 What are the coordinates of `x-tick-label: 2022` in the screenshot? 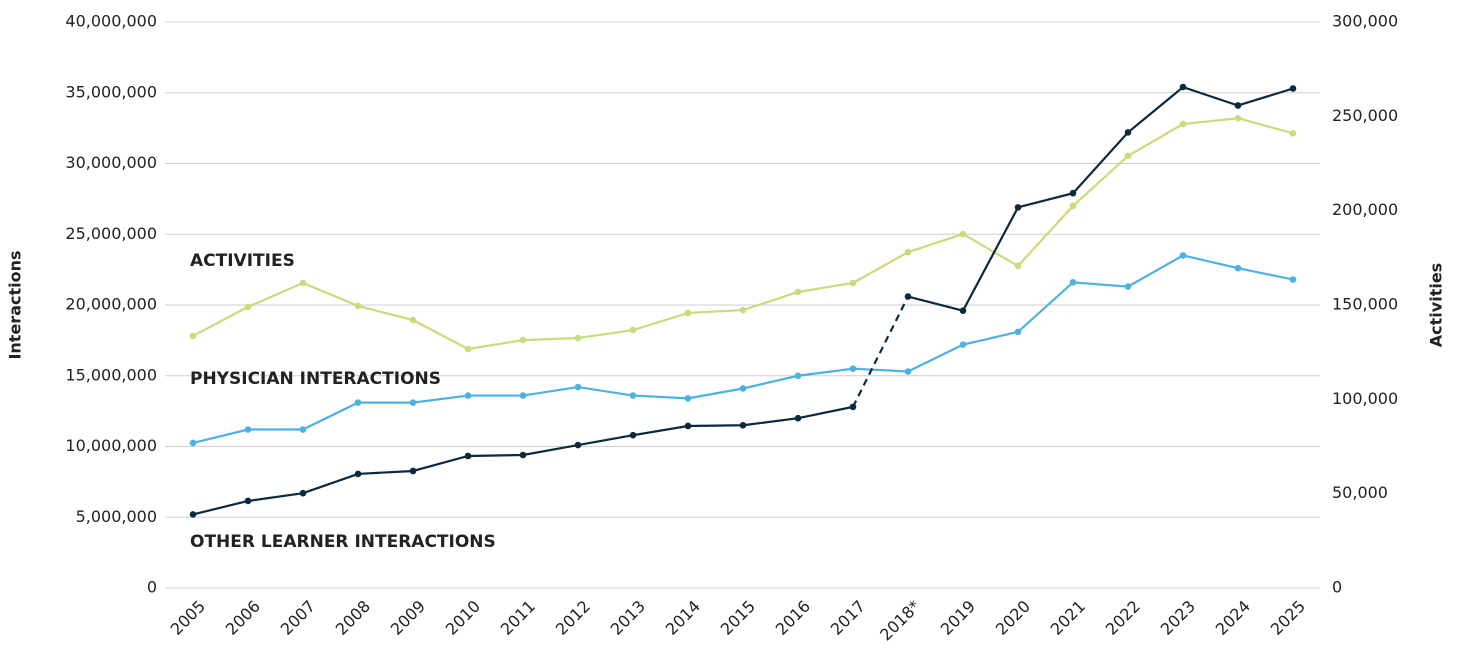 It's located at (1123, 618).